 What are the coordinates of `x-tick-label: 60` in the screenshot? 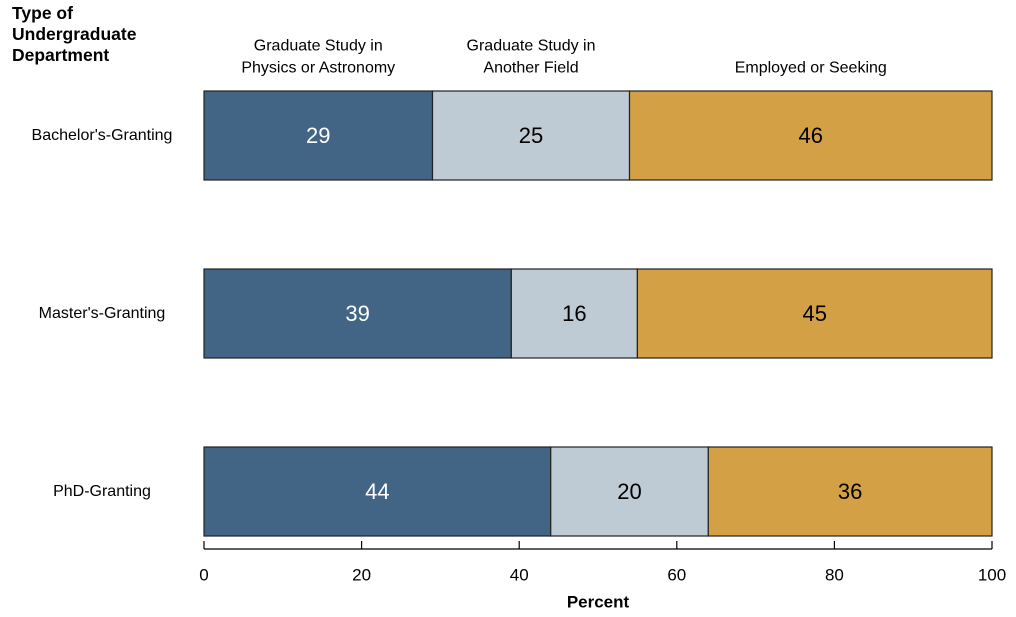 It's located at (676, 575).